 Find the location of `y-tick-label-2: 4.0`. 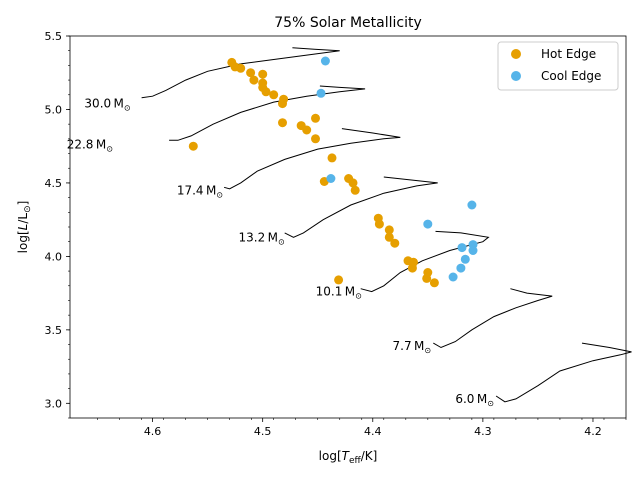

y-tick-label-2: 4.0 is located at coordinates (54, 256).